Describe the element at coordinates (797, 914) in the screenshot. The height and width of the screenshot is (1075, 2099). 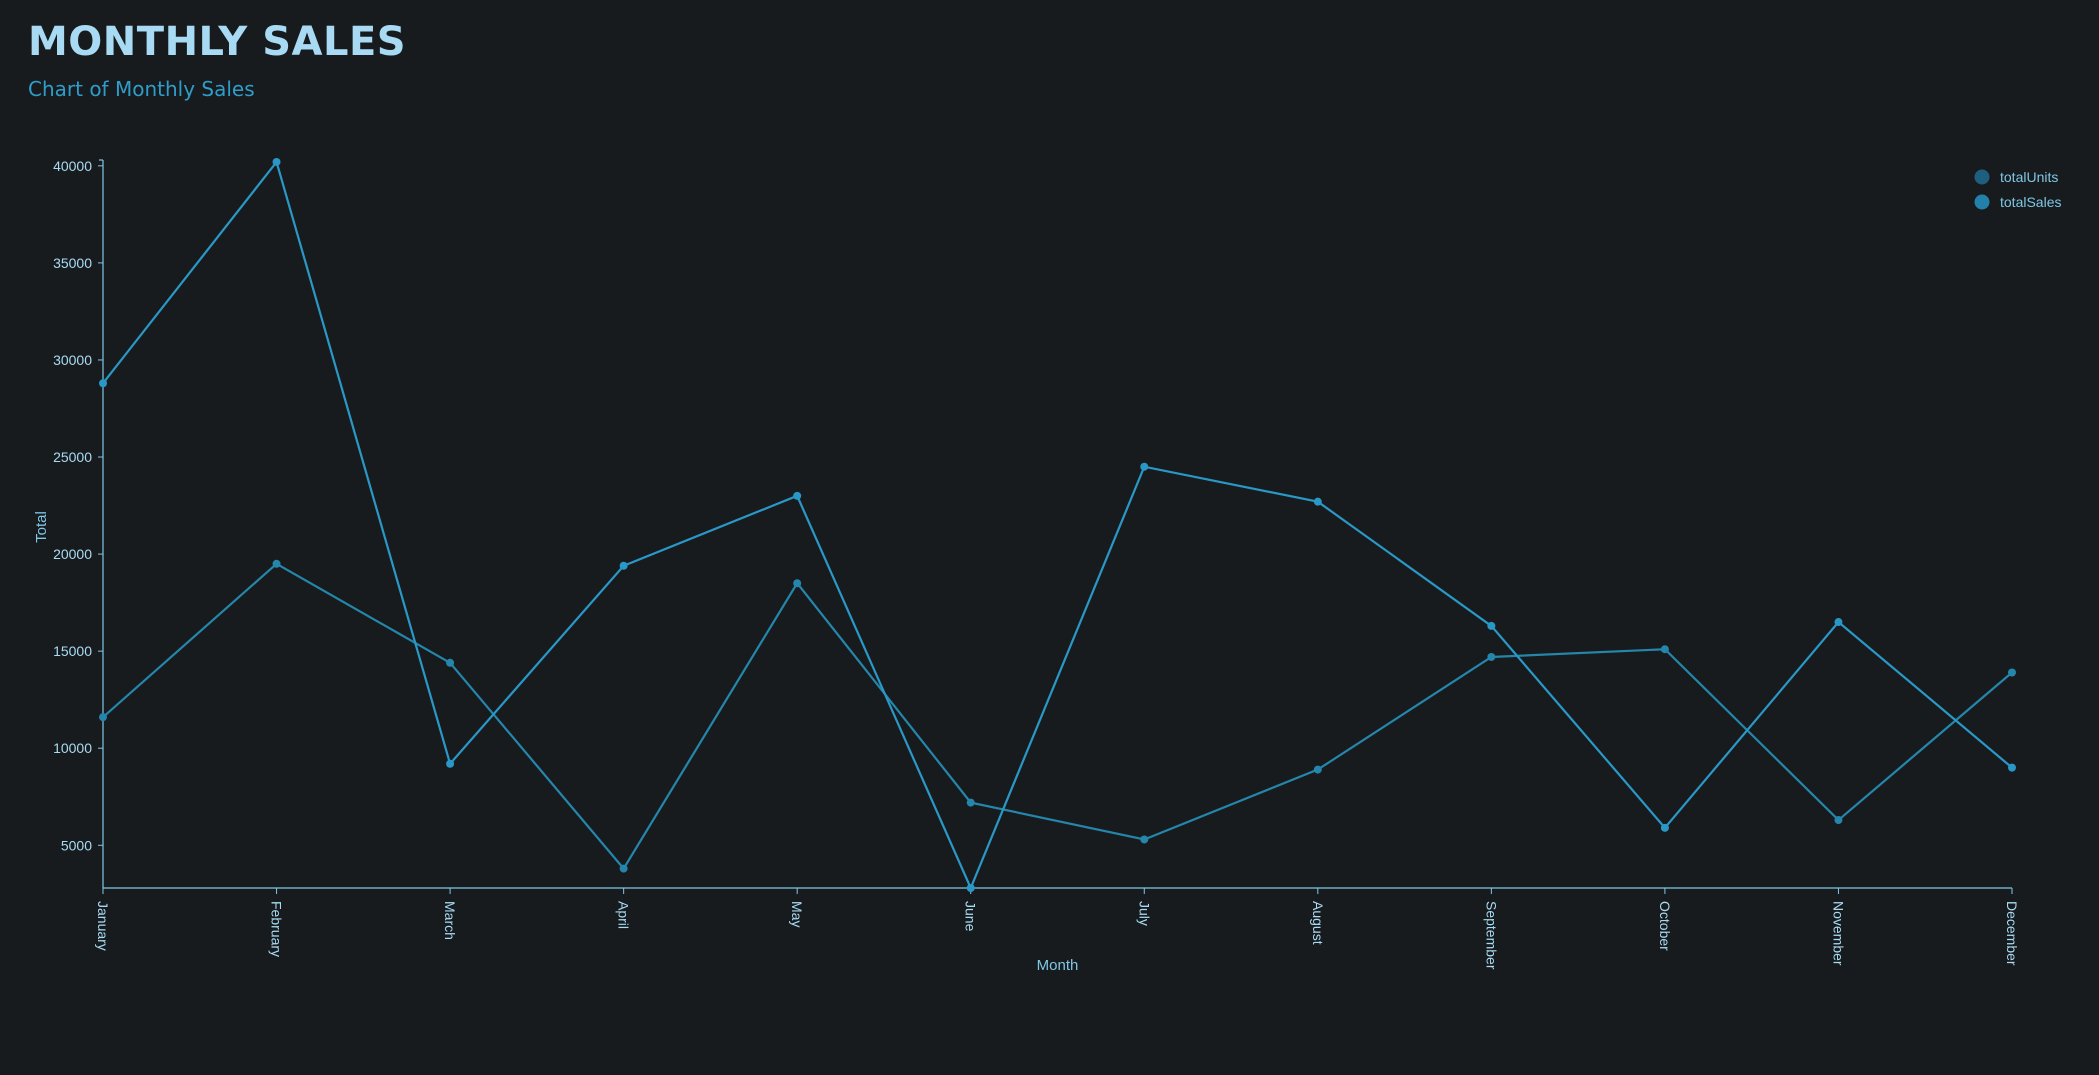
I see `x-tick-label: May` at that location.